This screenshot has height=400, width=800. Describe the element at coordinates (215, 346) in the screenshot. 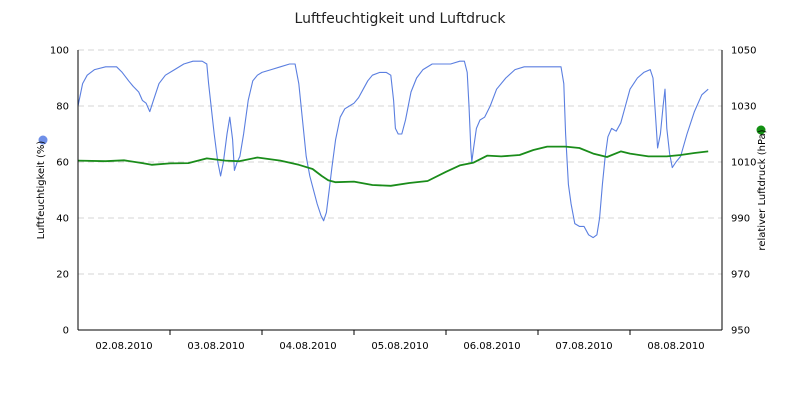

I see `x-tick-label: 03.08.2010` at that location.